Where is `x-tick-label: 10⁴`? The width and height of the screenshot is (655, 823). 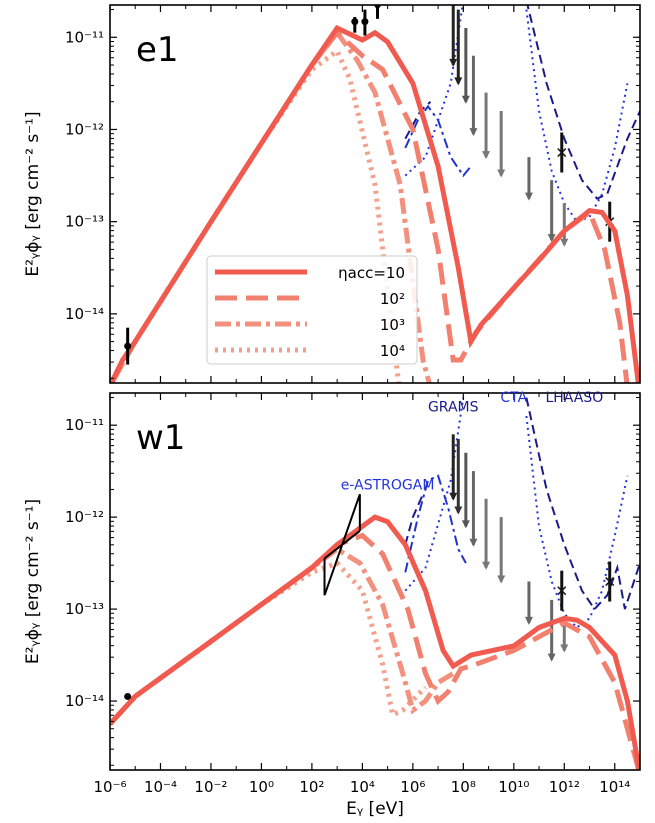
x-tick-label: 10⁴ is located at coordinates (362, 787).